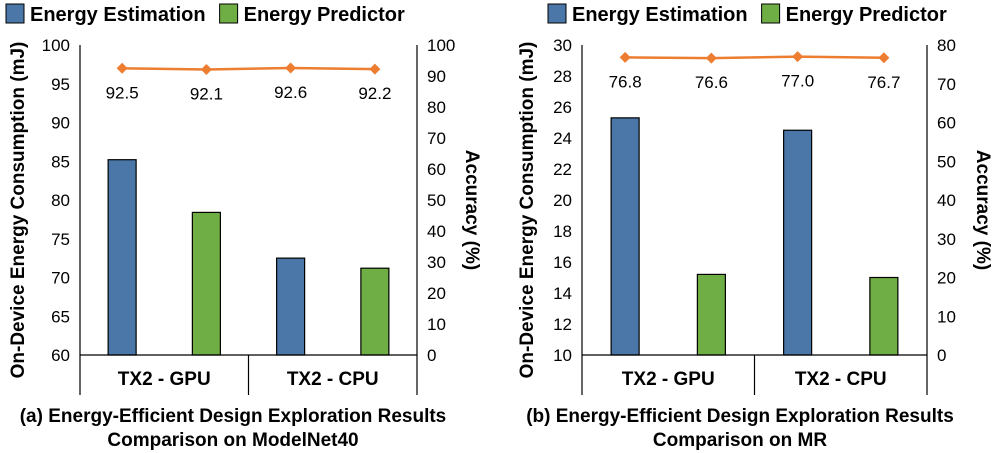  What do you see at coordinates (60, 84) in the screenshot?
I see `y-tick-label: 95` at bounding box center [60, 84].